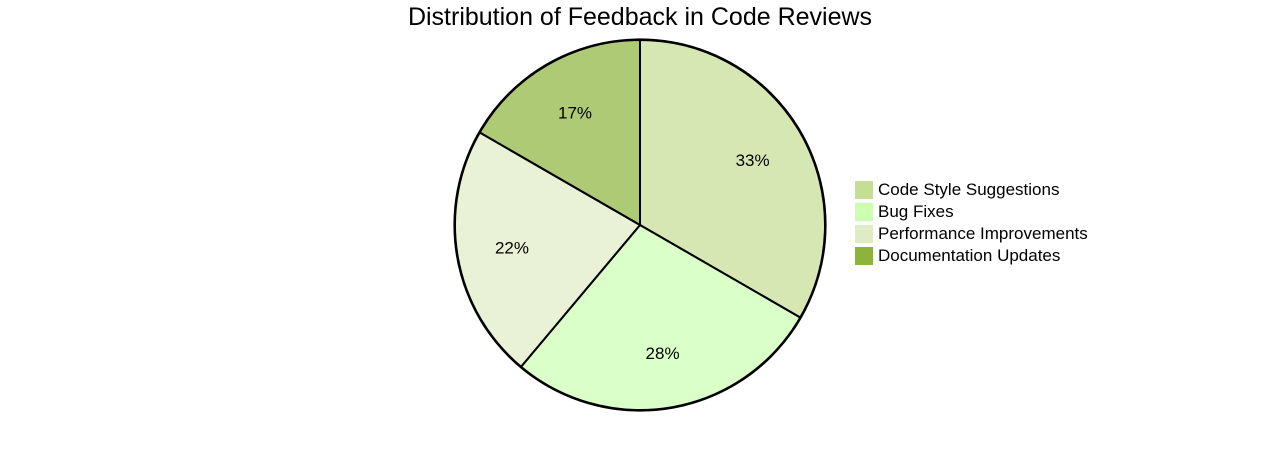  What do you see at coordinates (753, 160) in the screenshot?
I see `slice-percent-label: 33%` at bounding box center [753, 160].